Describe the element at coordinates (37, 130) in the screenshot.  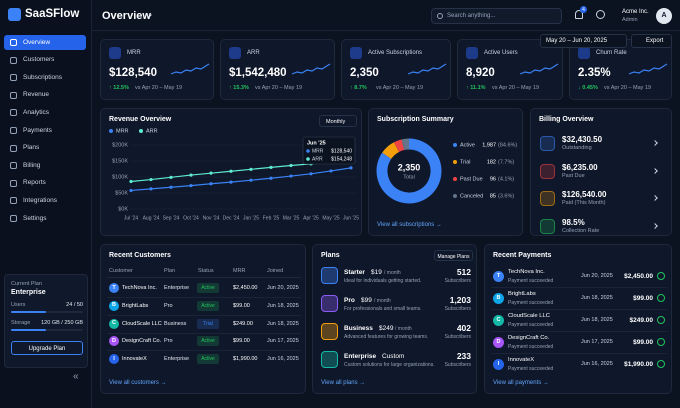
I see `nav-label: Payments` at that location.